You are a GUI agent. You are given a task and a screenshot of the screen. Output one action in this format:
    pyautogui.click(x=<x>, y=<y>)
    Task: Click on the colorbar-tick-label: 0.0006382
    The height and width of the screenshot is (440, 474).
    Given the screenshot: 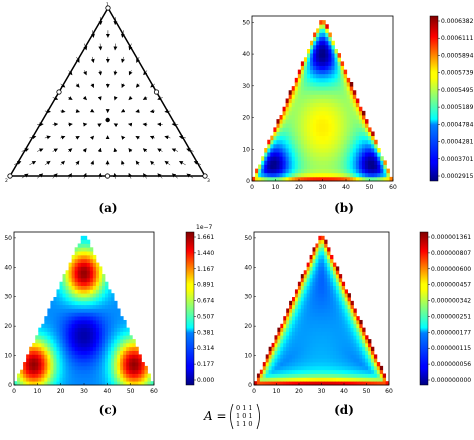 What is the action you would take?
    pyautogui.click(x=457, y=21)
    